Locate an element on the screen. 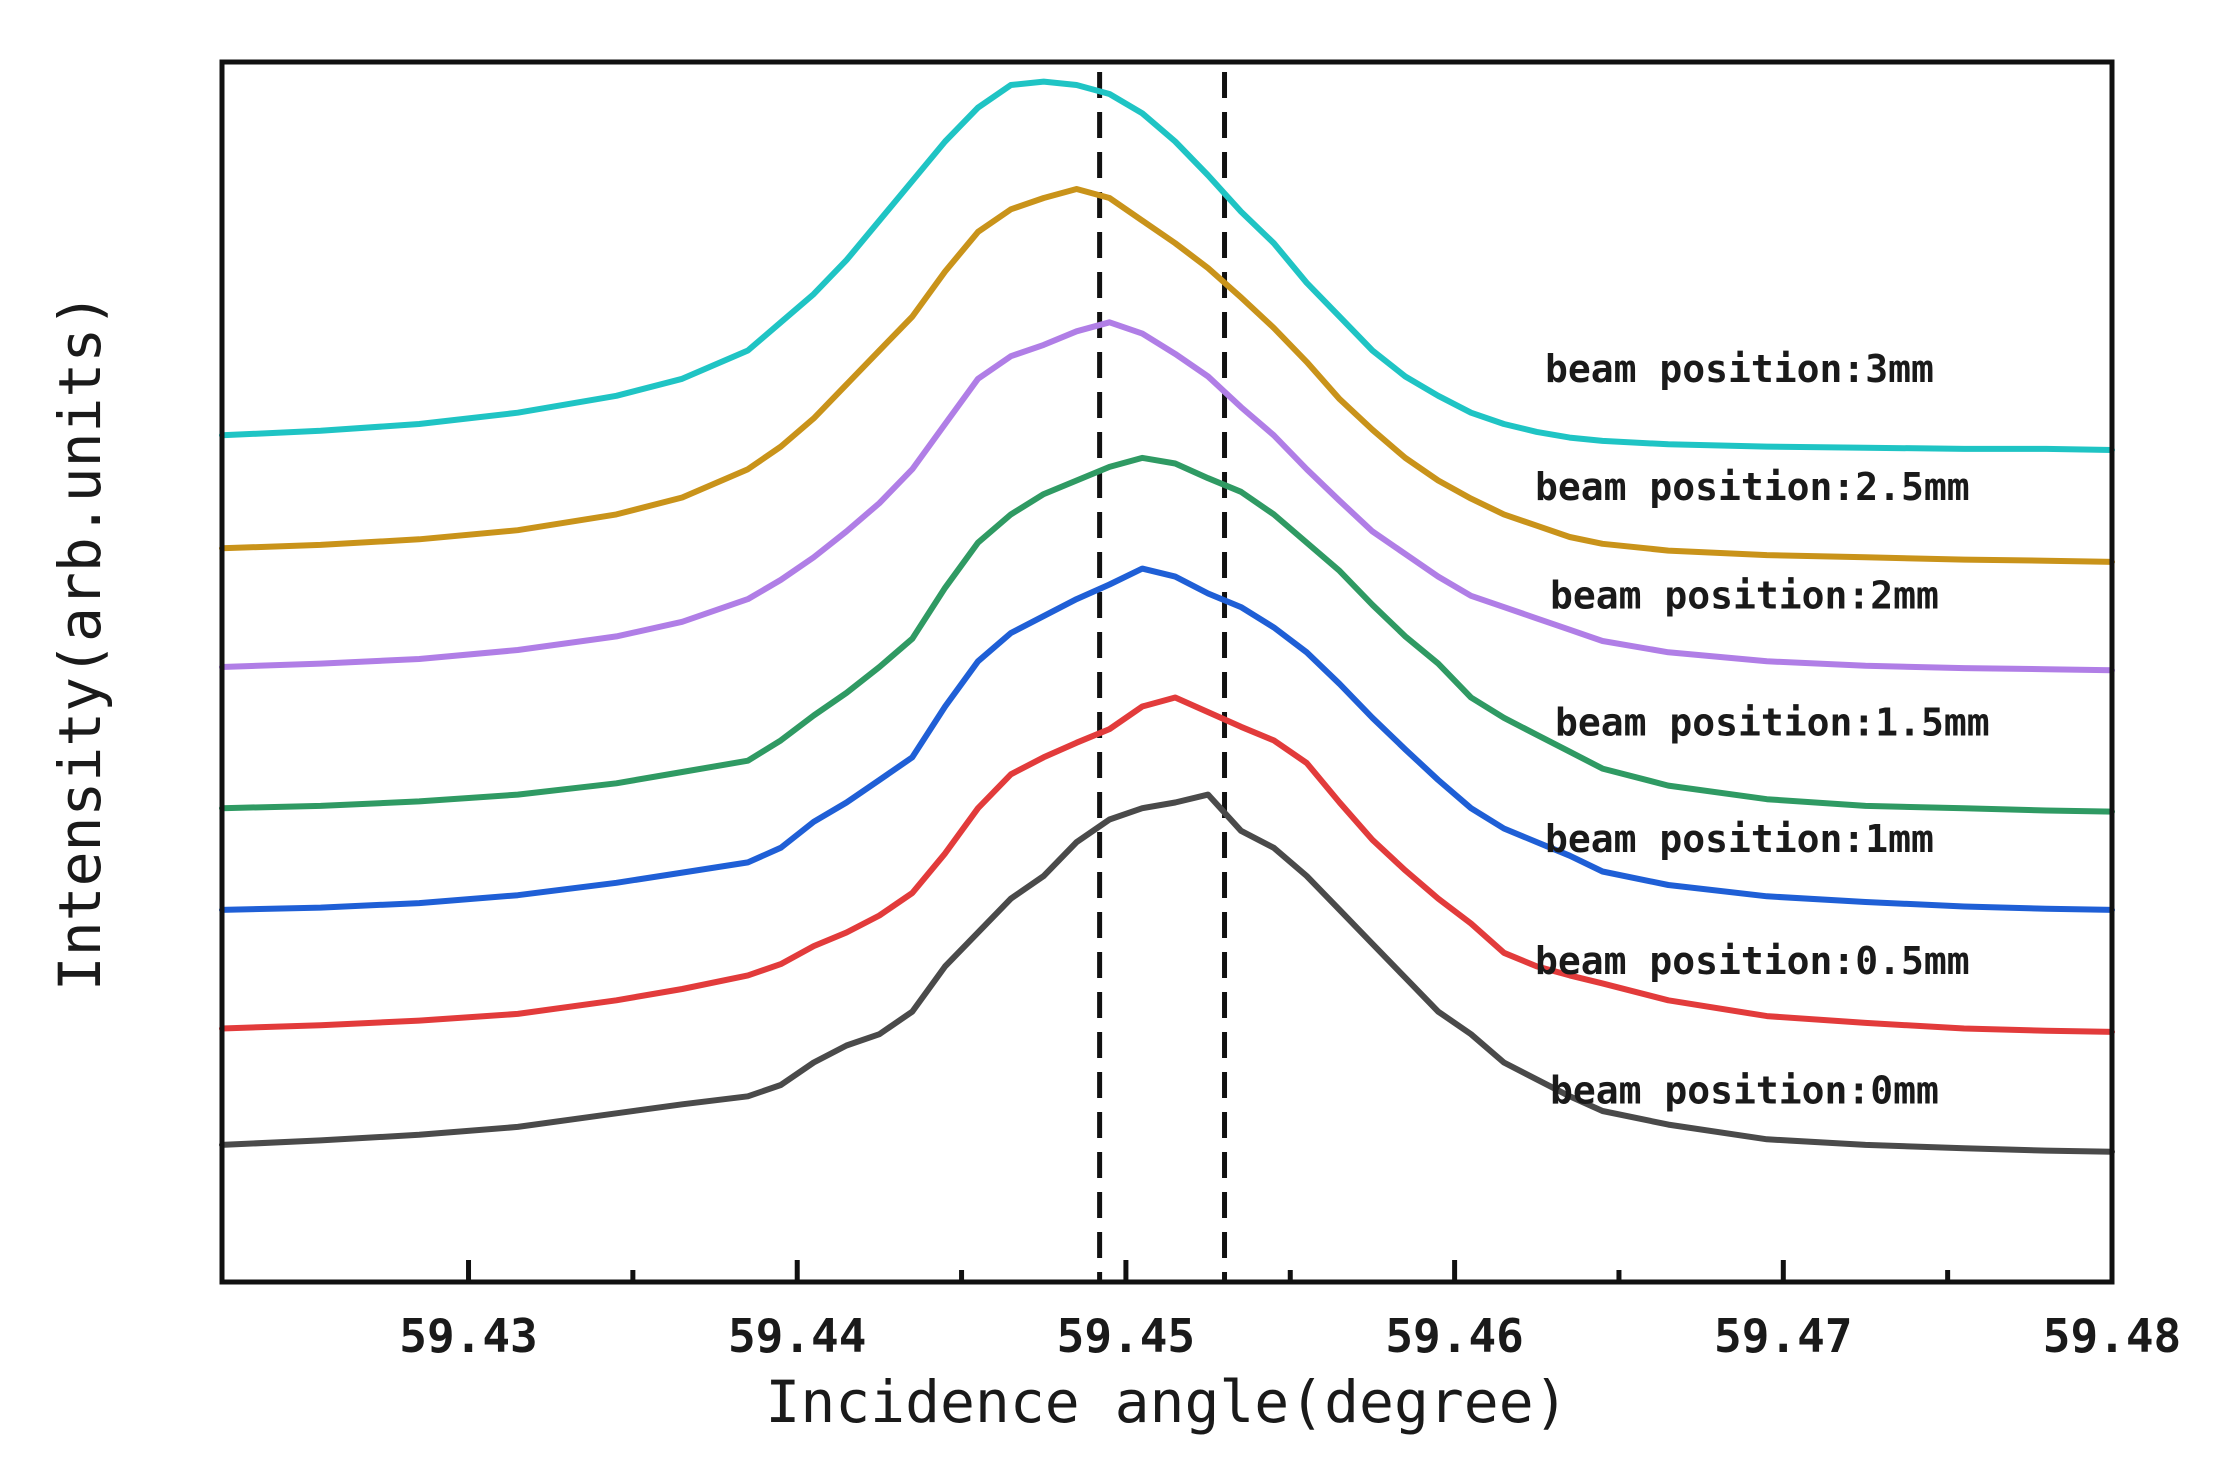 The height and width of the screenshot is (1466, 2240). series-label-4: beam position:2mm is located at coordinates (1744, 595).